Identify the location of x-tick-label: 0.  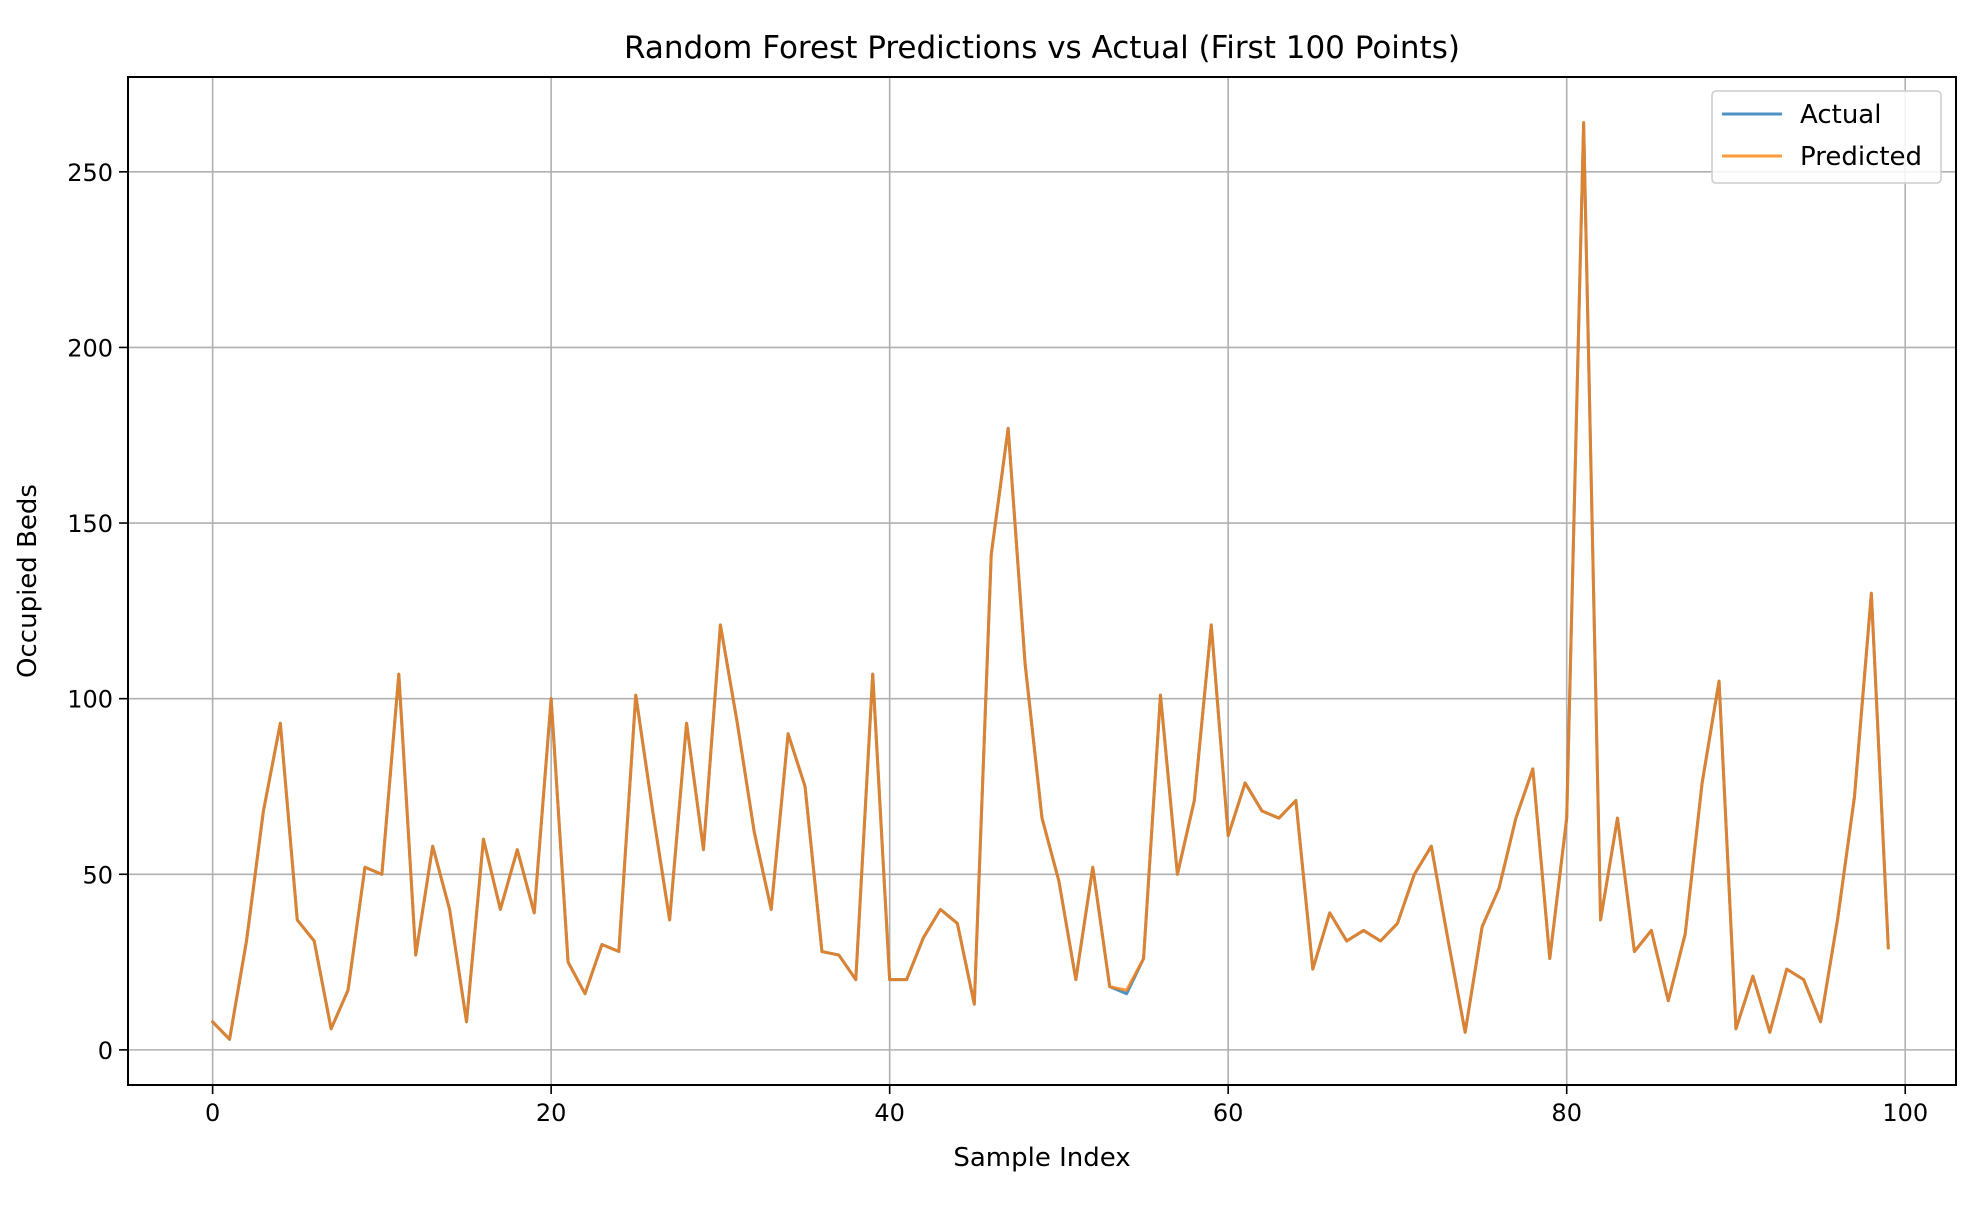
(212, 1113).